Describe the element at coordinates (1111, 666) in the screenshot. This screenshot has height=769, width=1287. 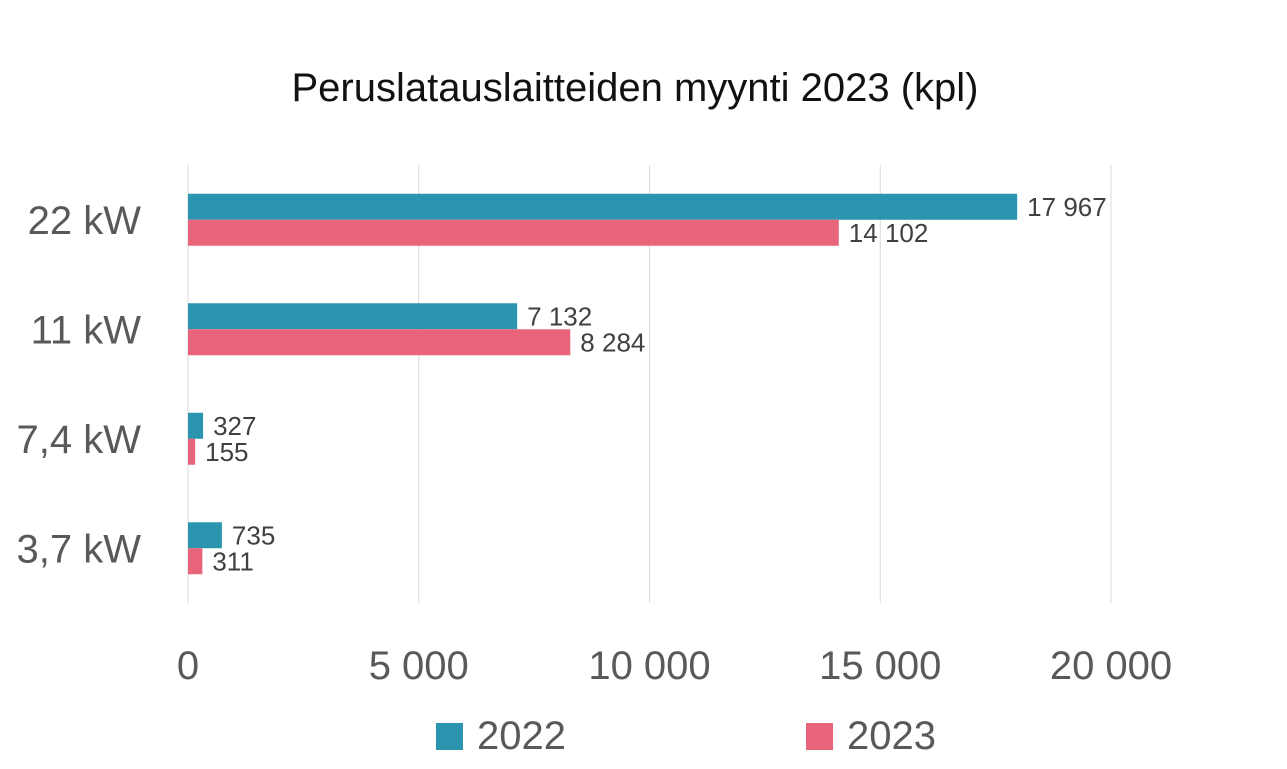
I see `x-tick-label: 20 000` at that location.